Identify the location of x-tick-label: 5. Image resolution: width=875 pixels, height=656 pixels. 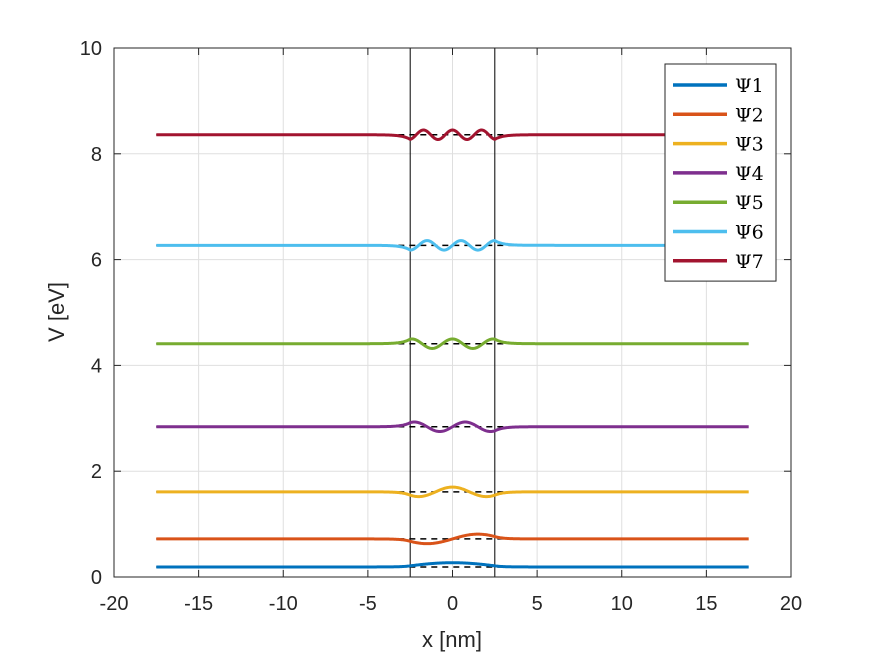
(537, 604).